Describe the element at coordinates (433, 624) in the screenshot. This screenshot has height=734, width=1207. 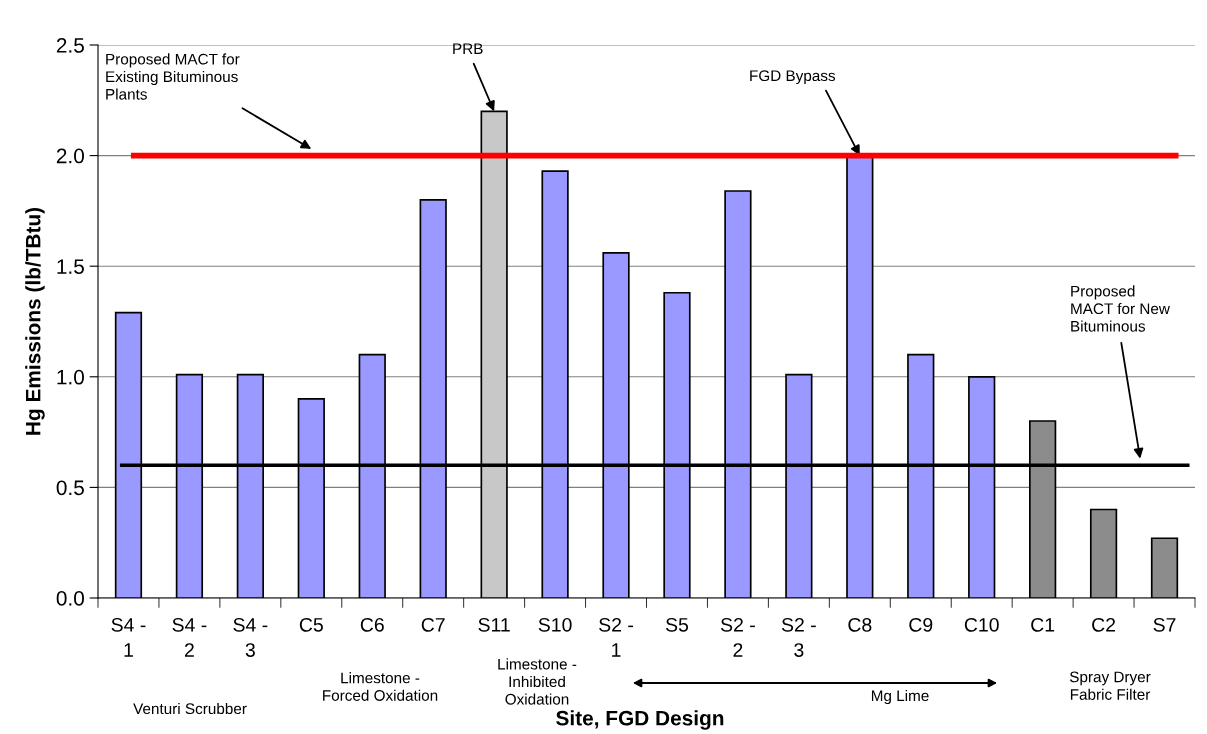
I see `x-tick-label: C7` at that location.